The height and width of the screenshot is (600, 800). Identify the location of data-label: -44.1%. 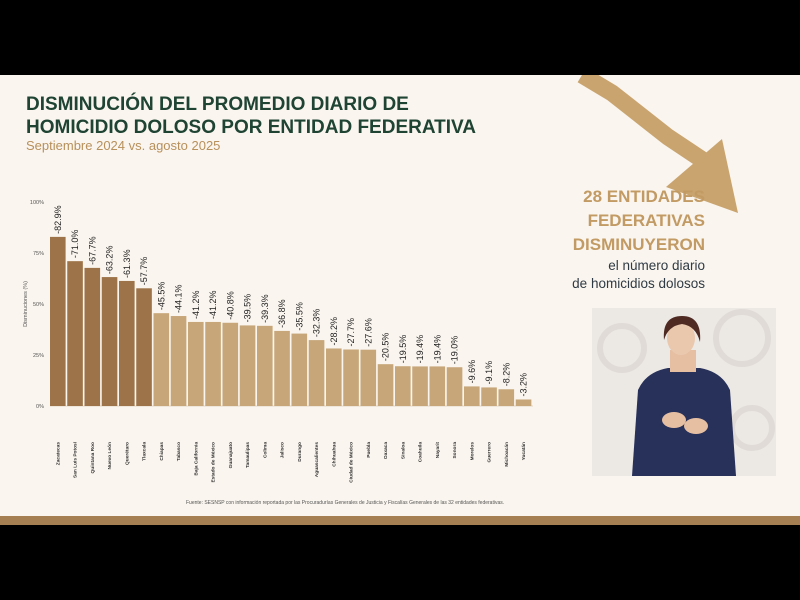
(179, 299).